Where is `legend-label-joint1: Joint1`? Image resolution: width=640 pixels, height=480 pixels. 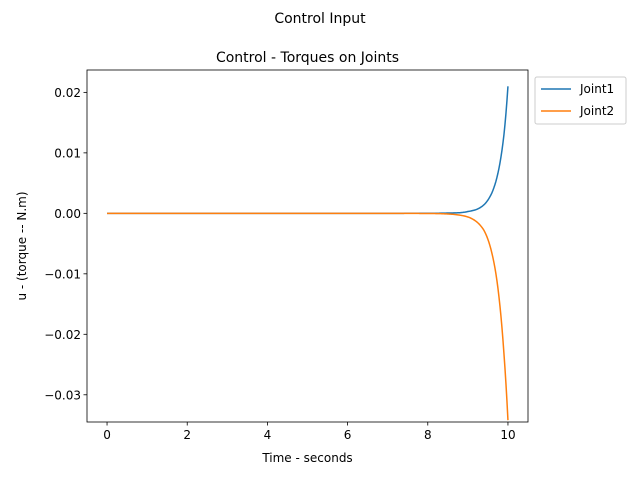
legend-label-joint1: Joint1 is located at coordinates (596, 89).